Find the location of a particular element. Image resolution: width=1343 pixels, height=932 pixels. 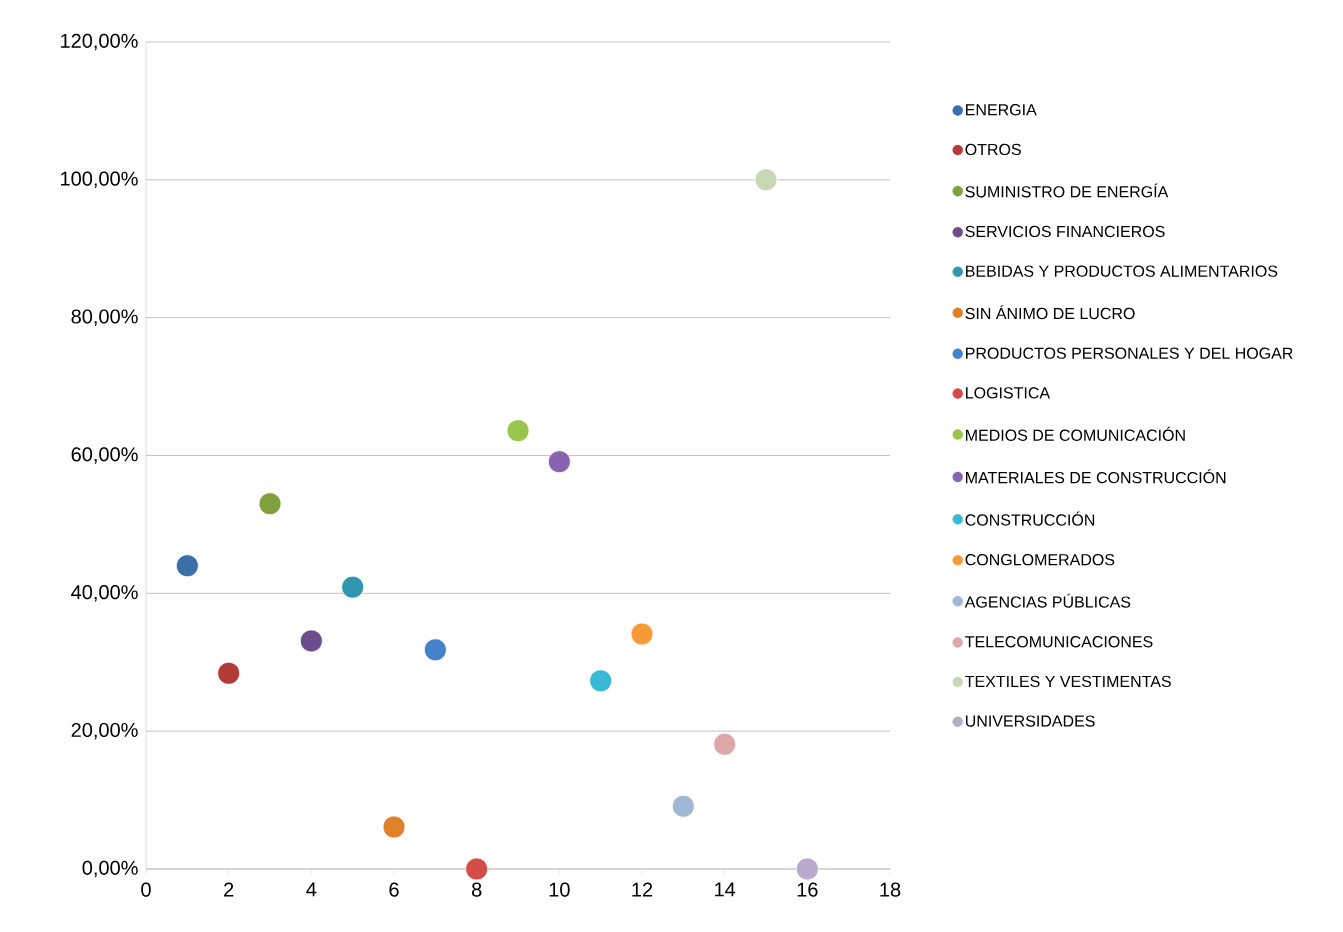

x-tick-label: 8 is located at coordinates (476, 889).